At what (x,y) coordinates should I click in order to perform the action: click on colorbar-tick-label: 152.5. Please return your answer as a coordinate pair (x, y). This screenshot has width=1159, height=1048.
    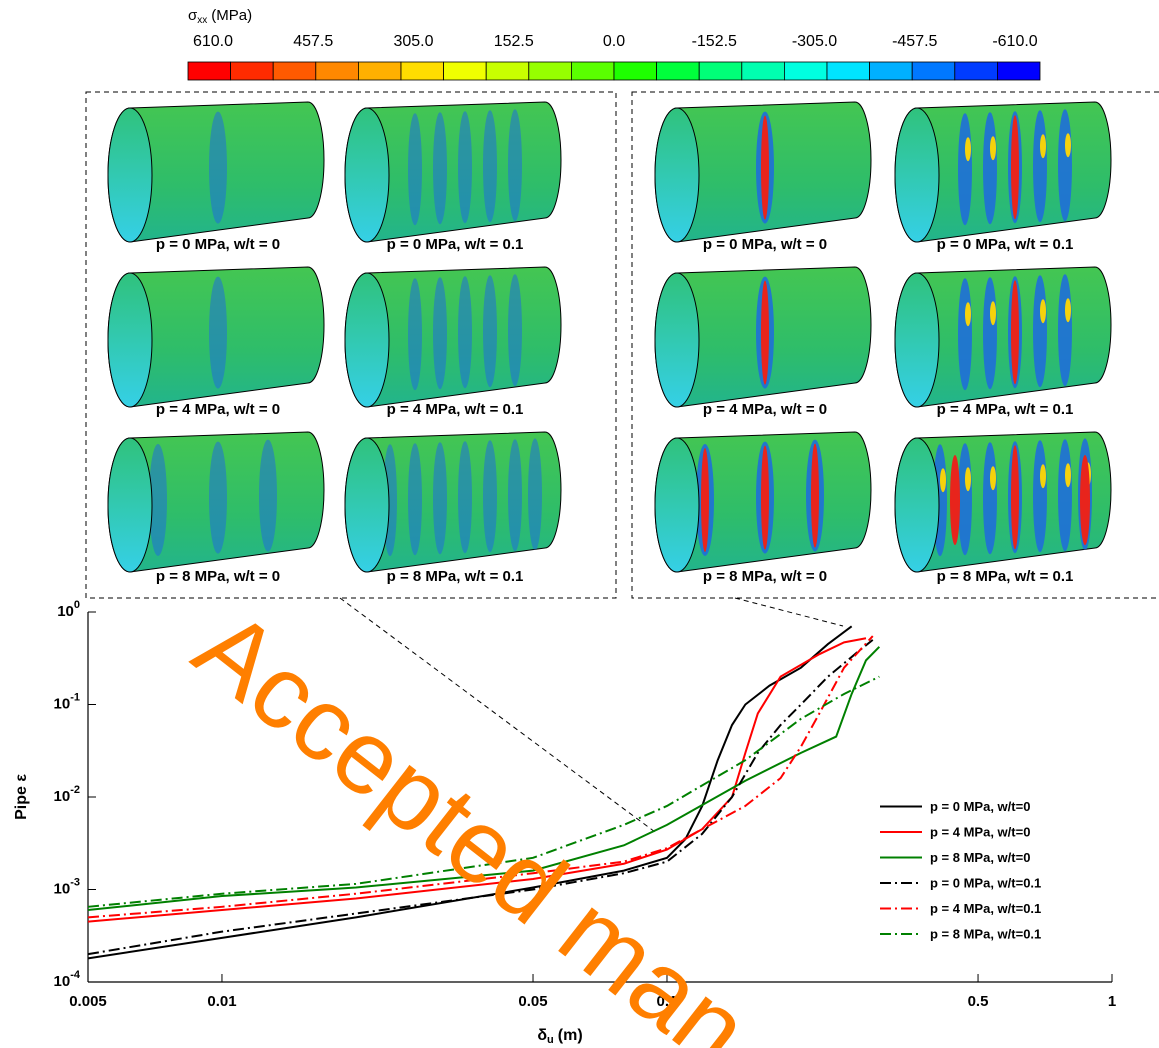
    Looking at the image, I should click on (514, 41).